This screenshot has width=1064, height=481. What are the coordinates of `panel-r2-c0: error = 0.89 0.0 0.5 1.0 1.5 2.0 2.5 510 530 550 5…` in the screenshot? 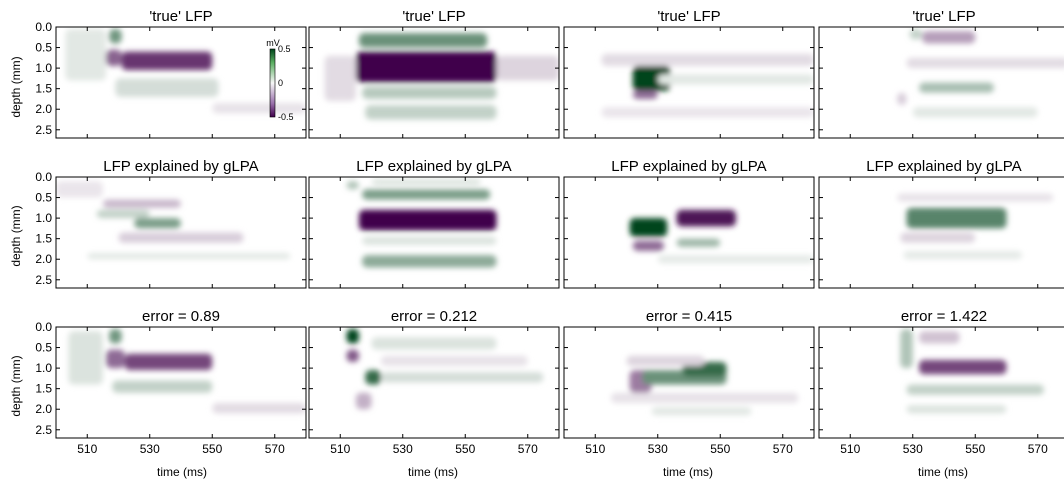 It's located at (171, 382).